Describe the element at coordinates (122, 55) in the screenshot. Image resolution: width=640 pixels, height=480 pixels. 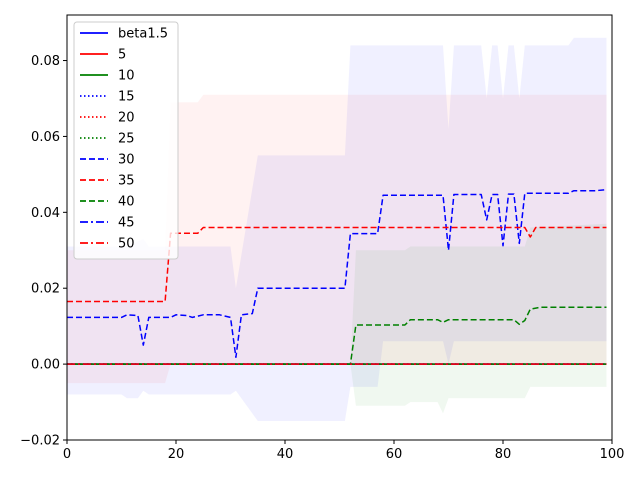
I see `legend-label-5: 5` at that location.